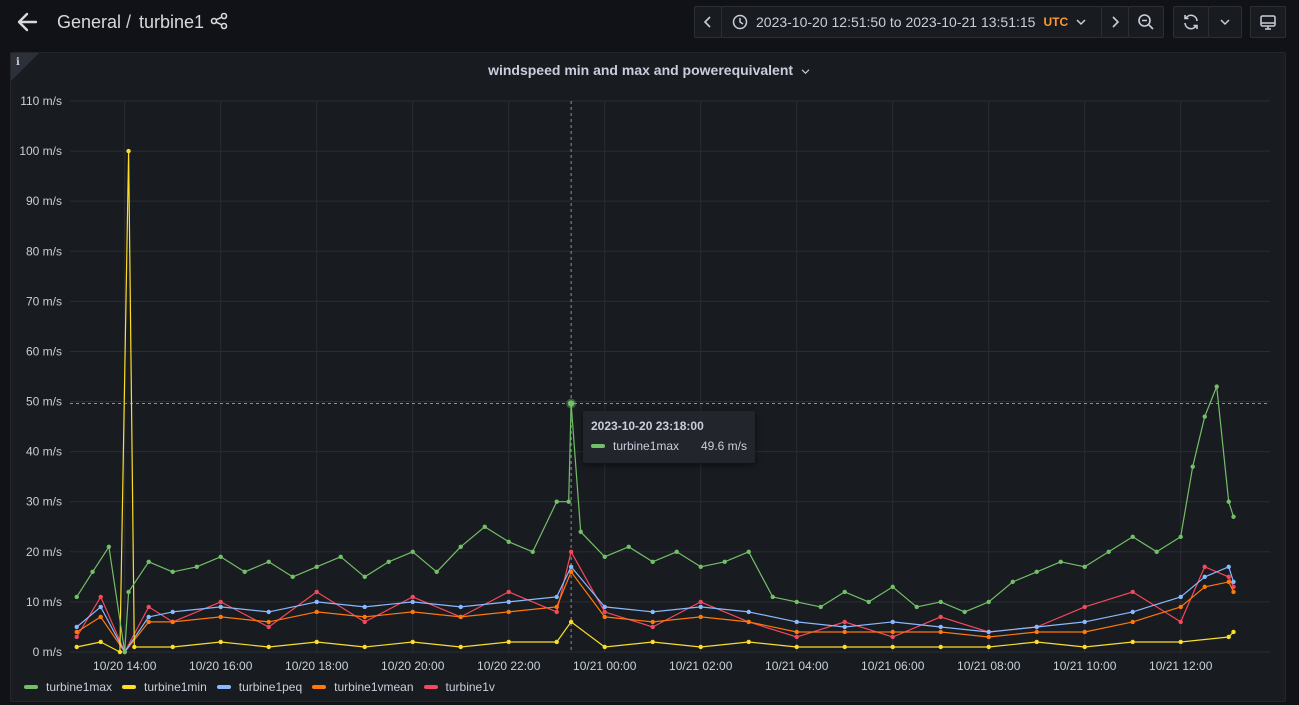  Describe the element at coordinates (797, 666) in the screenshot. I see `x-tick-label: 10/21 04:00` at that location.